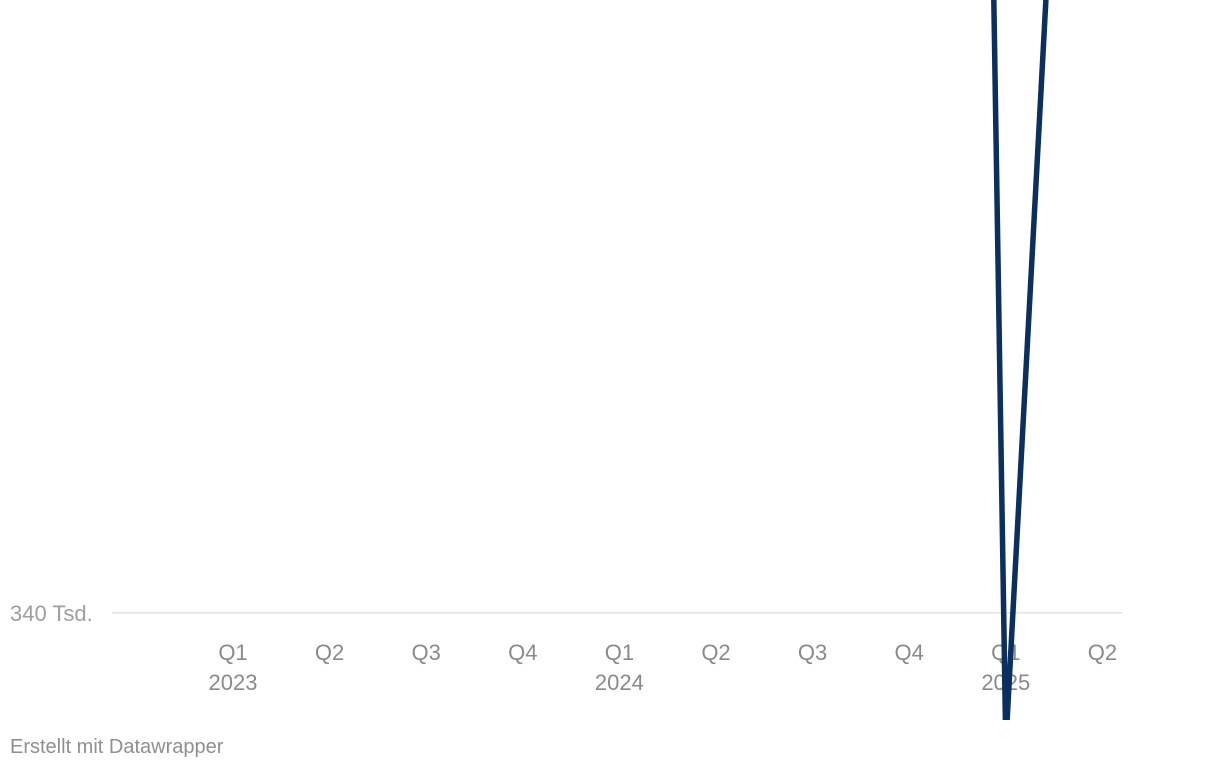  I want to click on y-tick-label: 340 Tsd., so click(51, 613).